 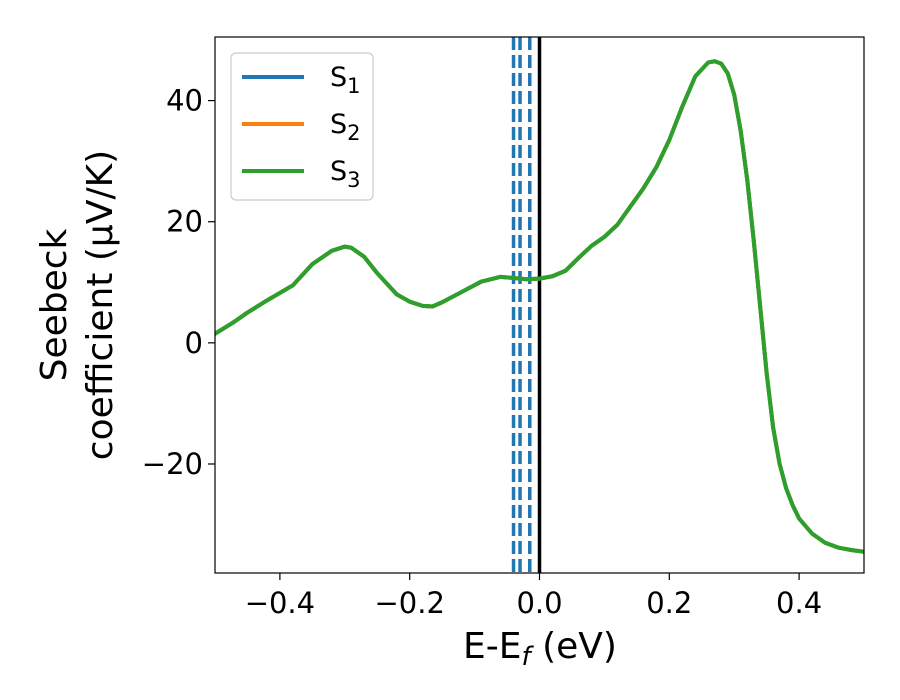 I want to click on legend: S1 S2 S3, so click(x=302, y=126).